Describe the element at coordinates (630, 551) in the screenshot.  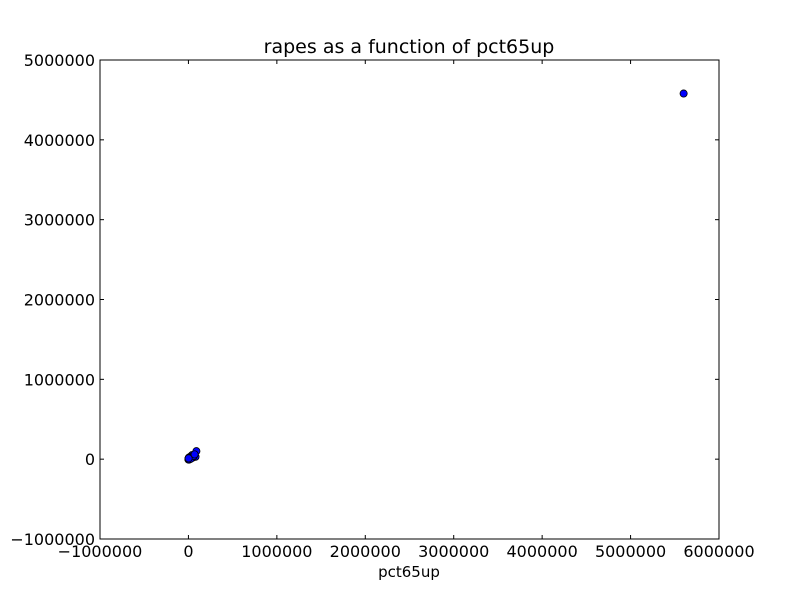
I see `x-tick-label: 5000000` at that location.